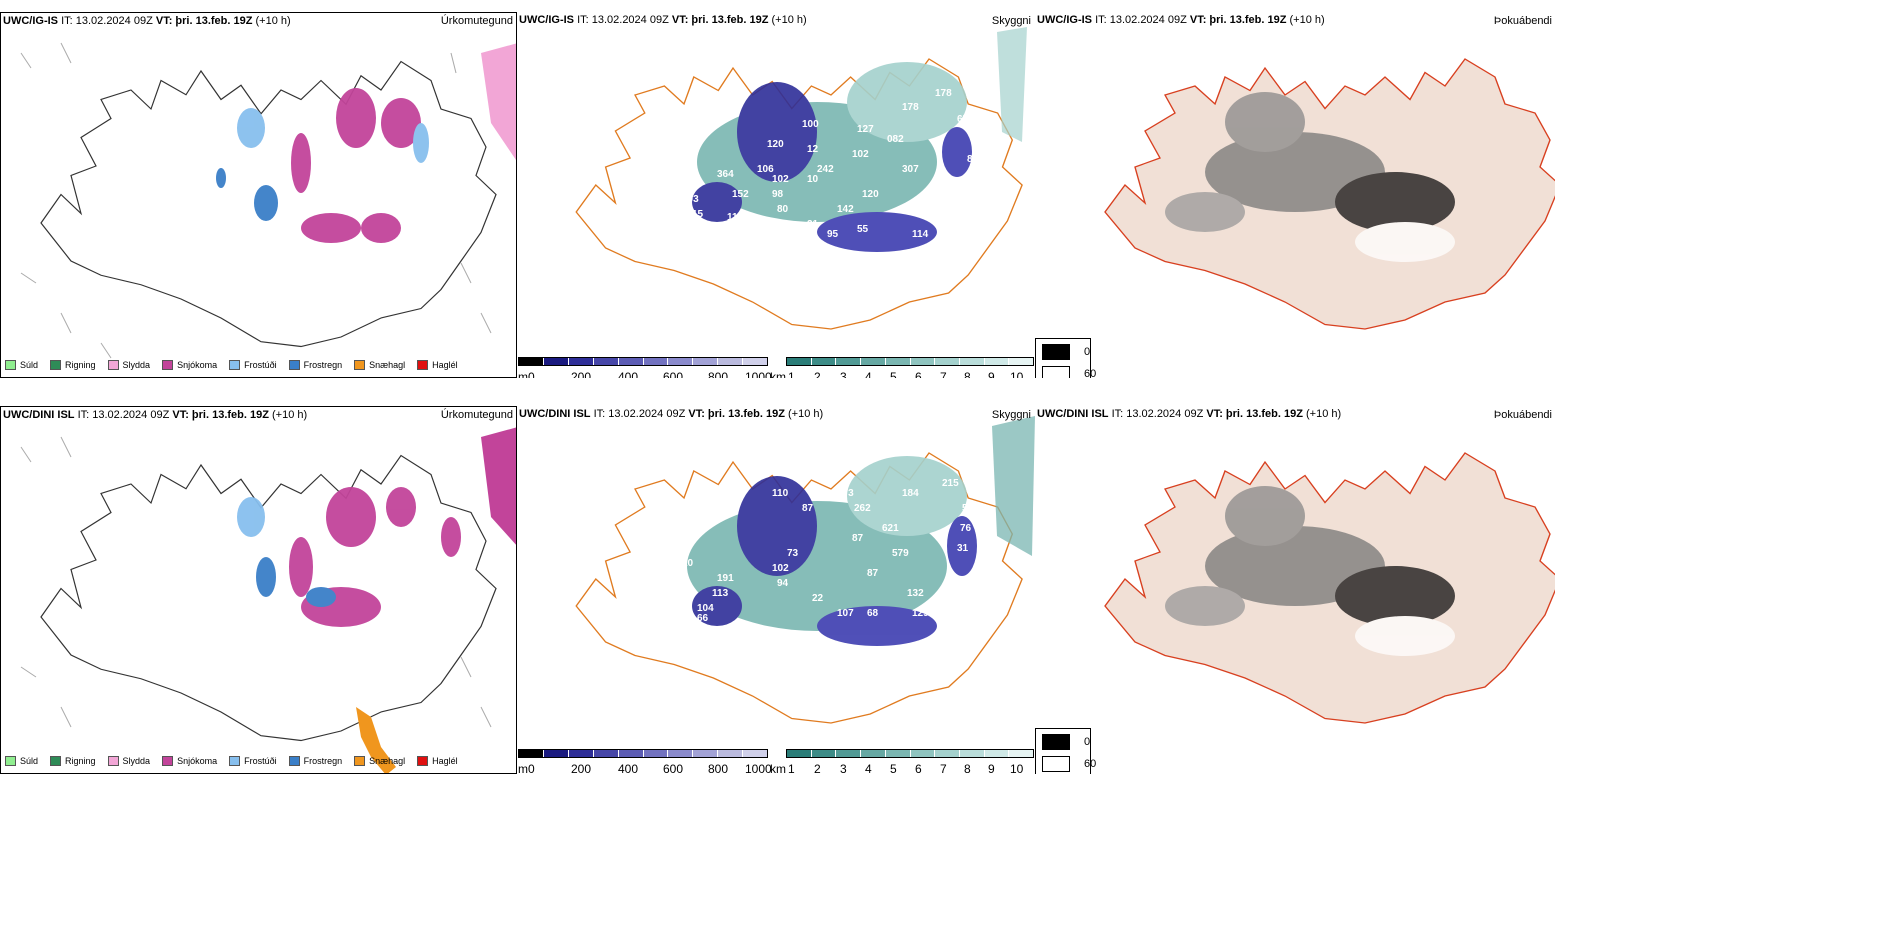  Describe the element at coordinates (895, 139) in the screenshot. I see `svg-text: 082` at that location.